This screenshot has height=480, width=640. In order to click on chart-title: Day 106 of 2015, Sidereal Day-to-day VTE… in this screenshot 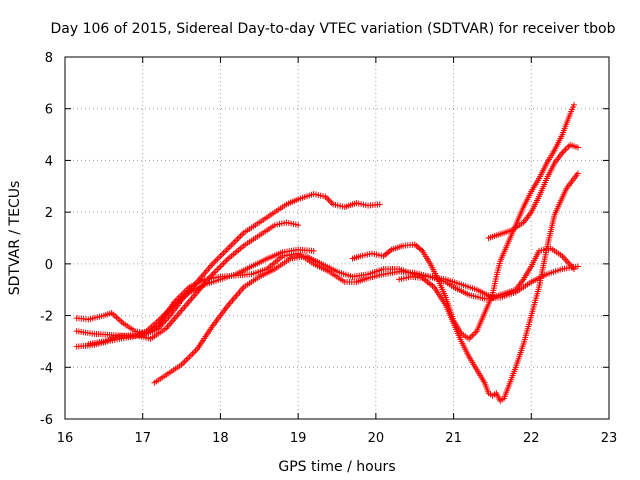, I will do `click(332, 29)`.